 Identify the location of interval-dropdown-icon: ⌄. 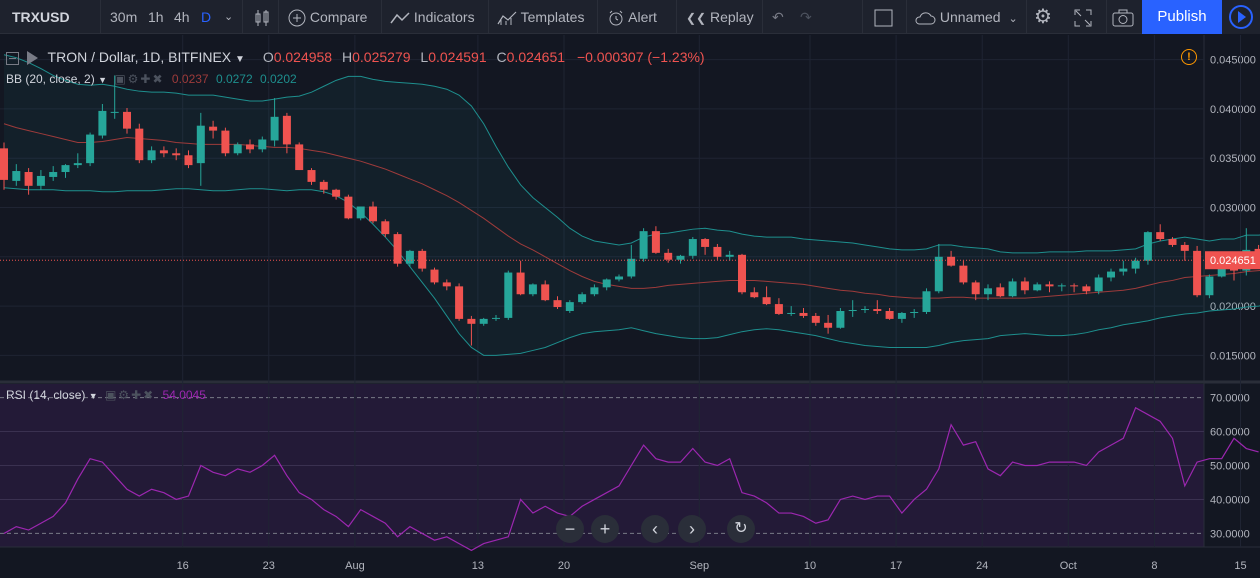
(229, 17).